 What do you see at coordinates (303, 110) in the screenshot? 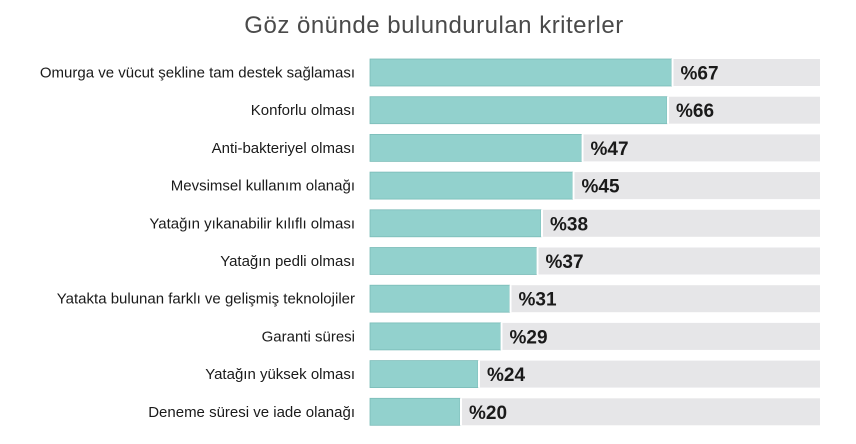
I see `category-label: Konforlu olması` at bounding box center [303, 110].